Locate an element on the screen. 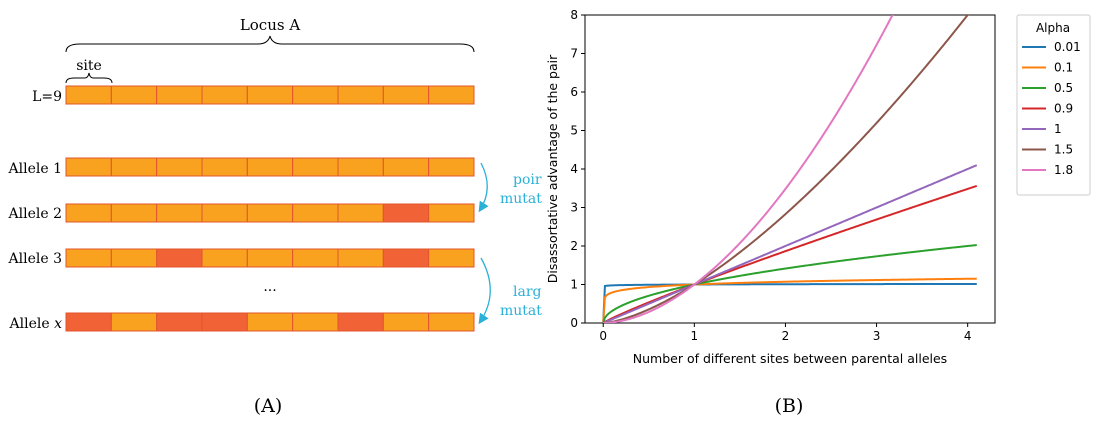 This screenshot has height=423, width=1094. y-tick-label: 1 is located at coordinates (574, 285).